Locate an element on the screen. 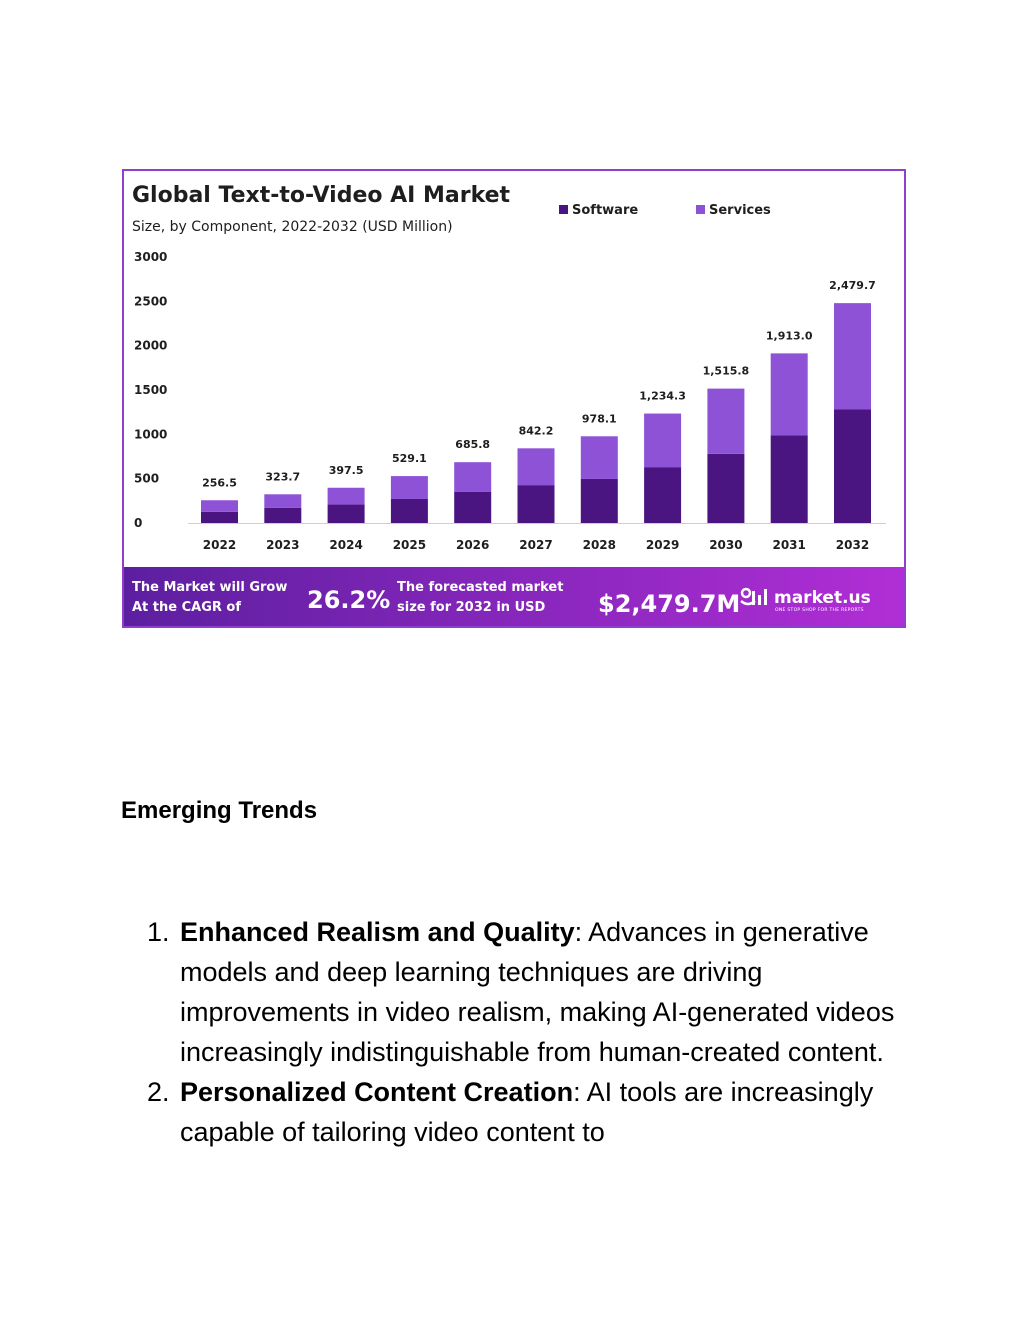 The height and width of the screenshot is (1325, 1024). x-tick-label-2024: 2024 is located at coordinates (345, 545).